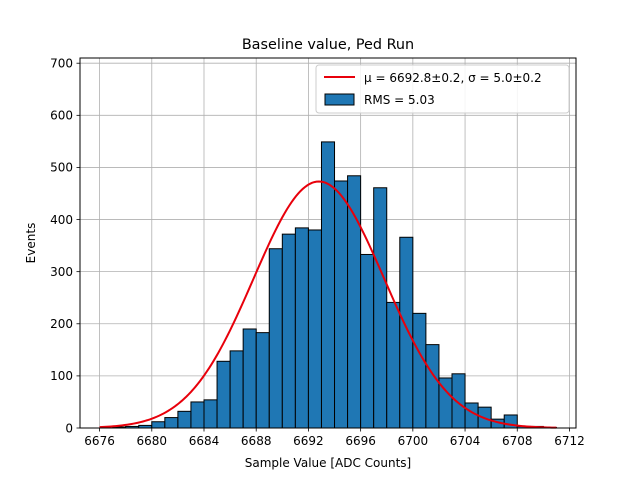 The image size is (640, 484). I want to click on x-tick-label: 6708, so click(517, 441).